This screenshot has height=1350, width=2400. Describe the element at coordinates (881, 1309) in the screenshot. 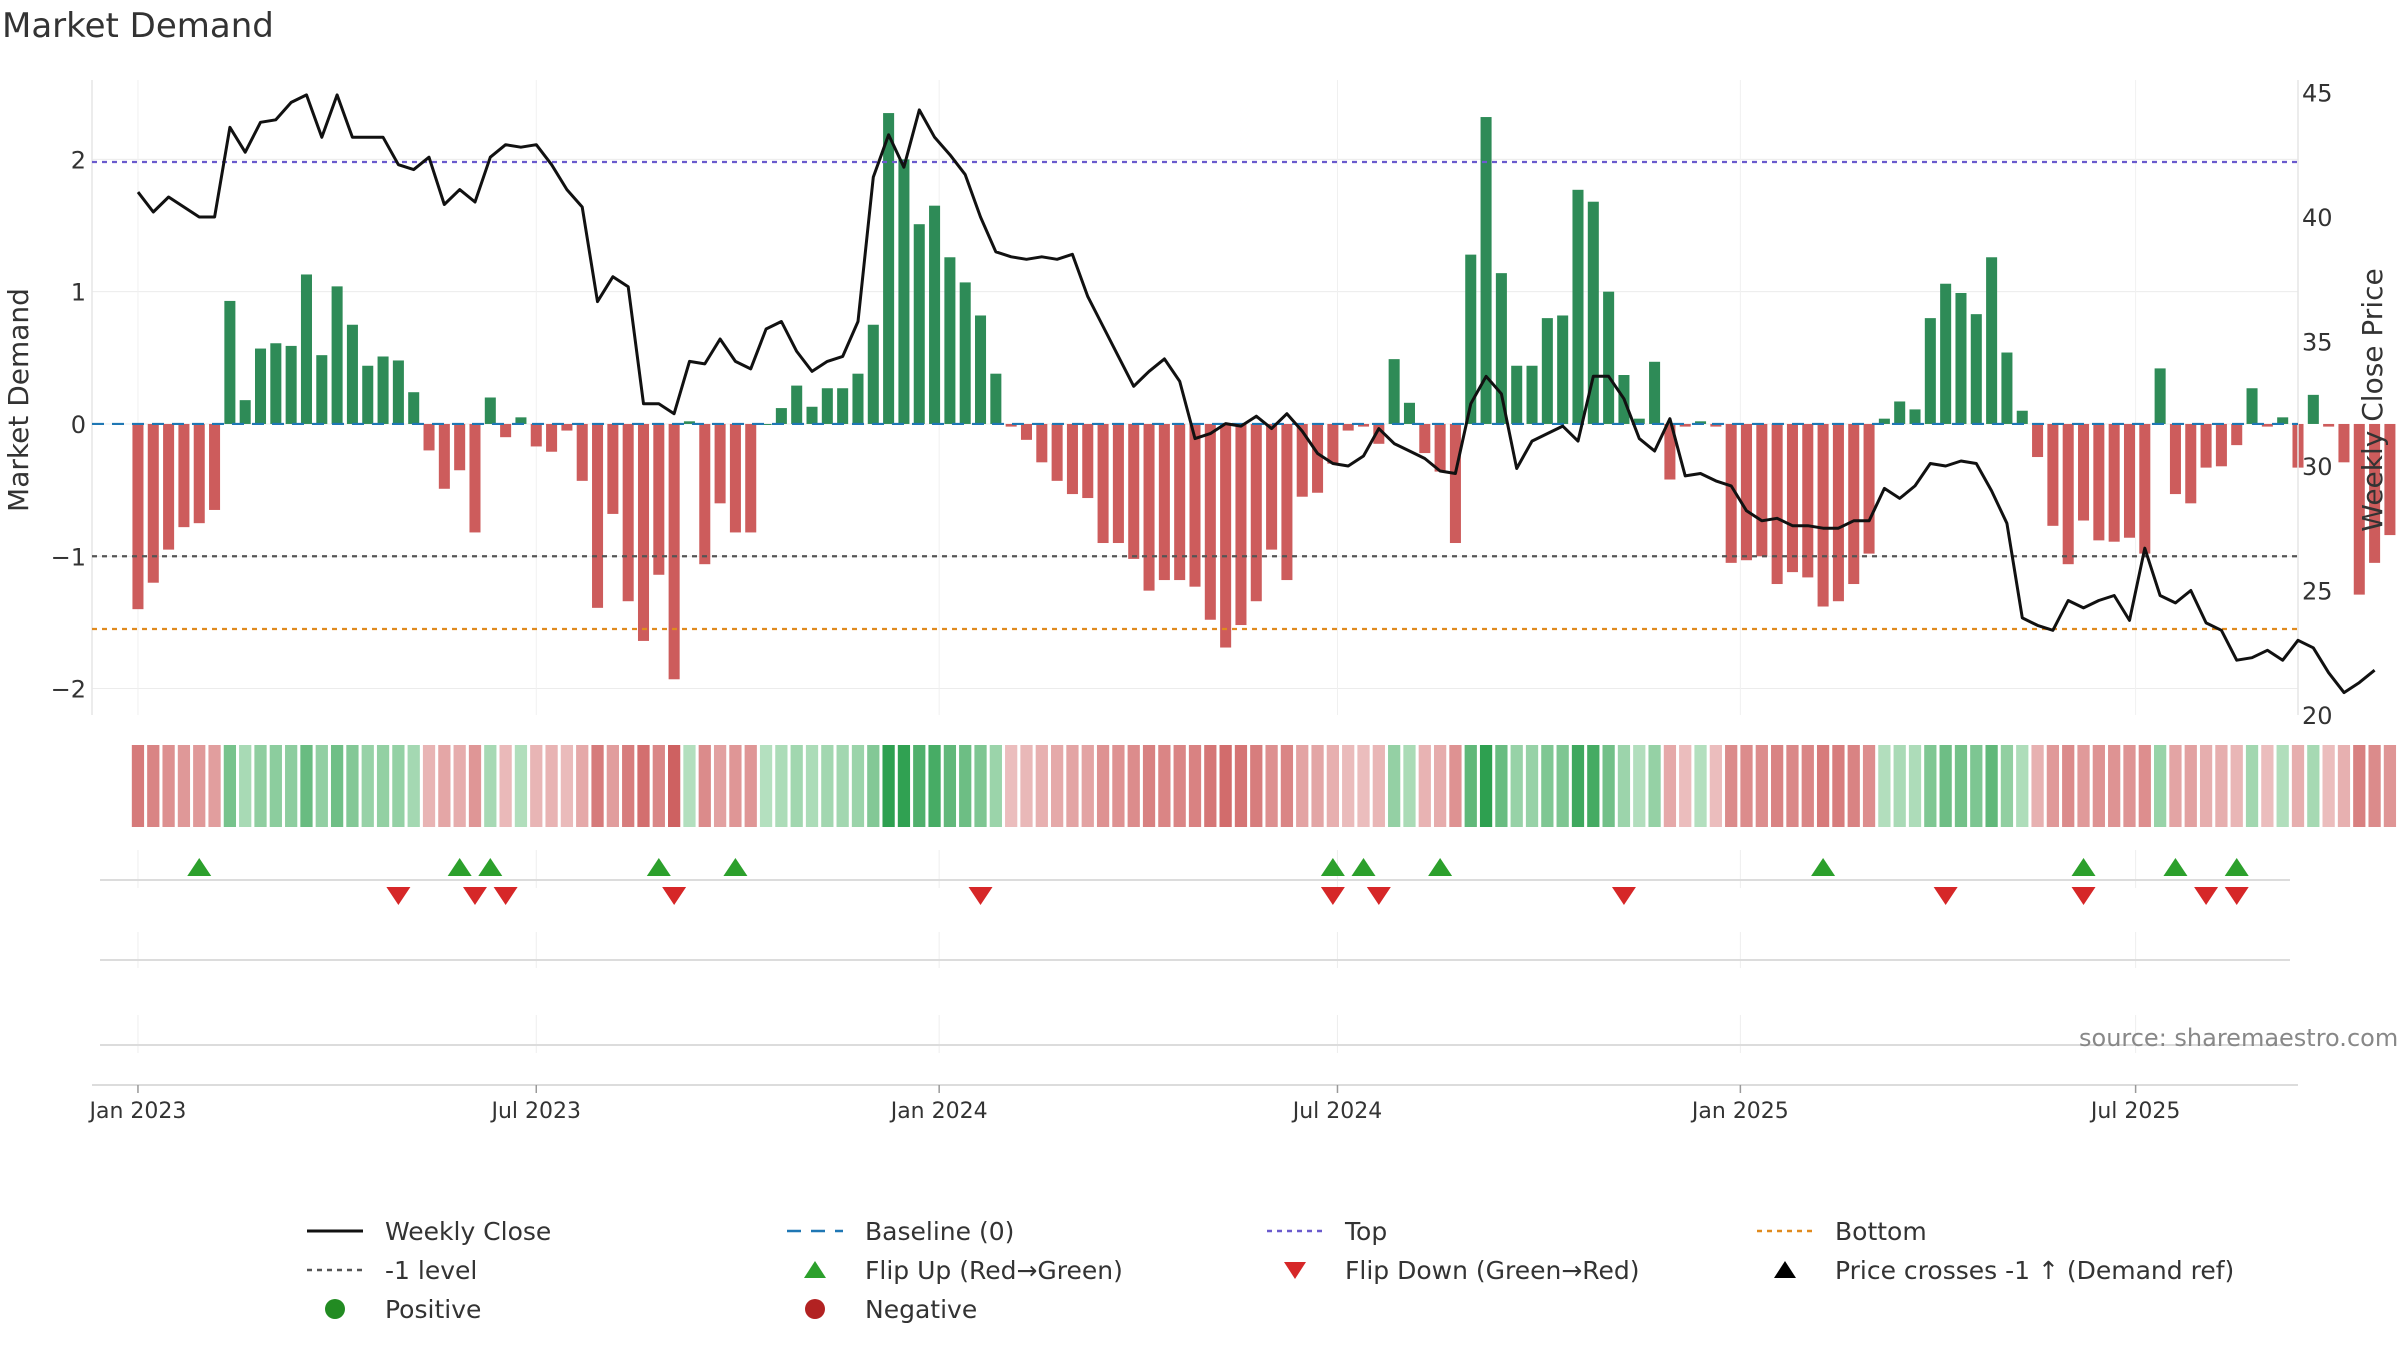

I see `legend-item-negative: Negative` at that location.